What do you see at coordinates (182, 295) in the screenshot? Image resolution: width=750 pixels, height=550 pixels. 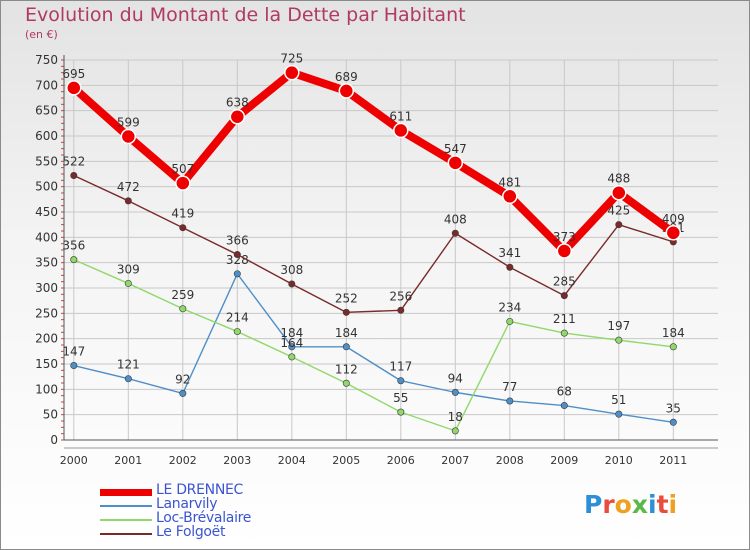 I see `data-label: 259` at bounding box center [182, 295].